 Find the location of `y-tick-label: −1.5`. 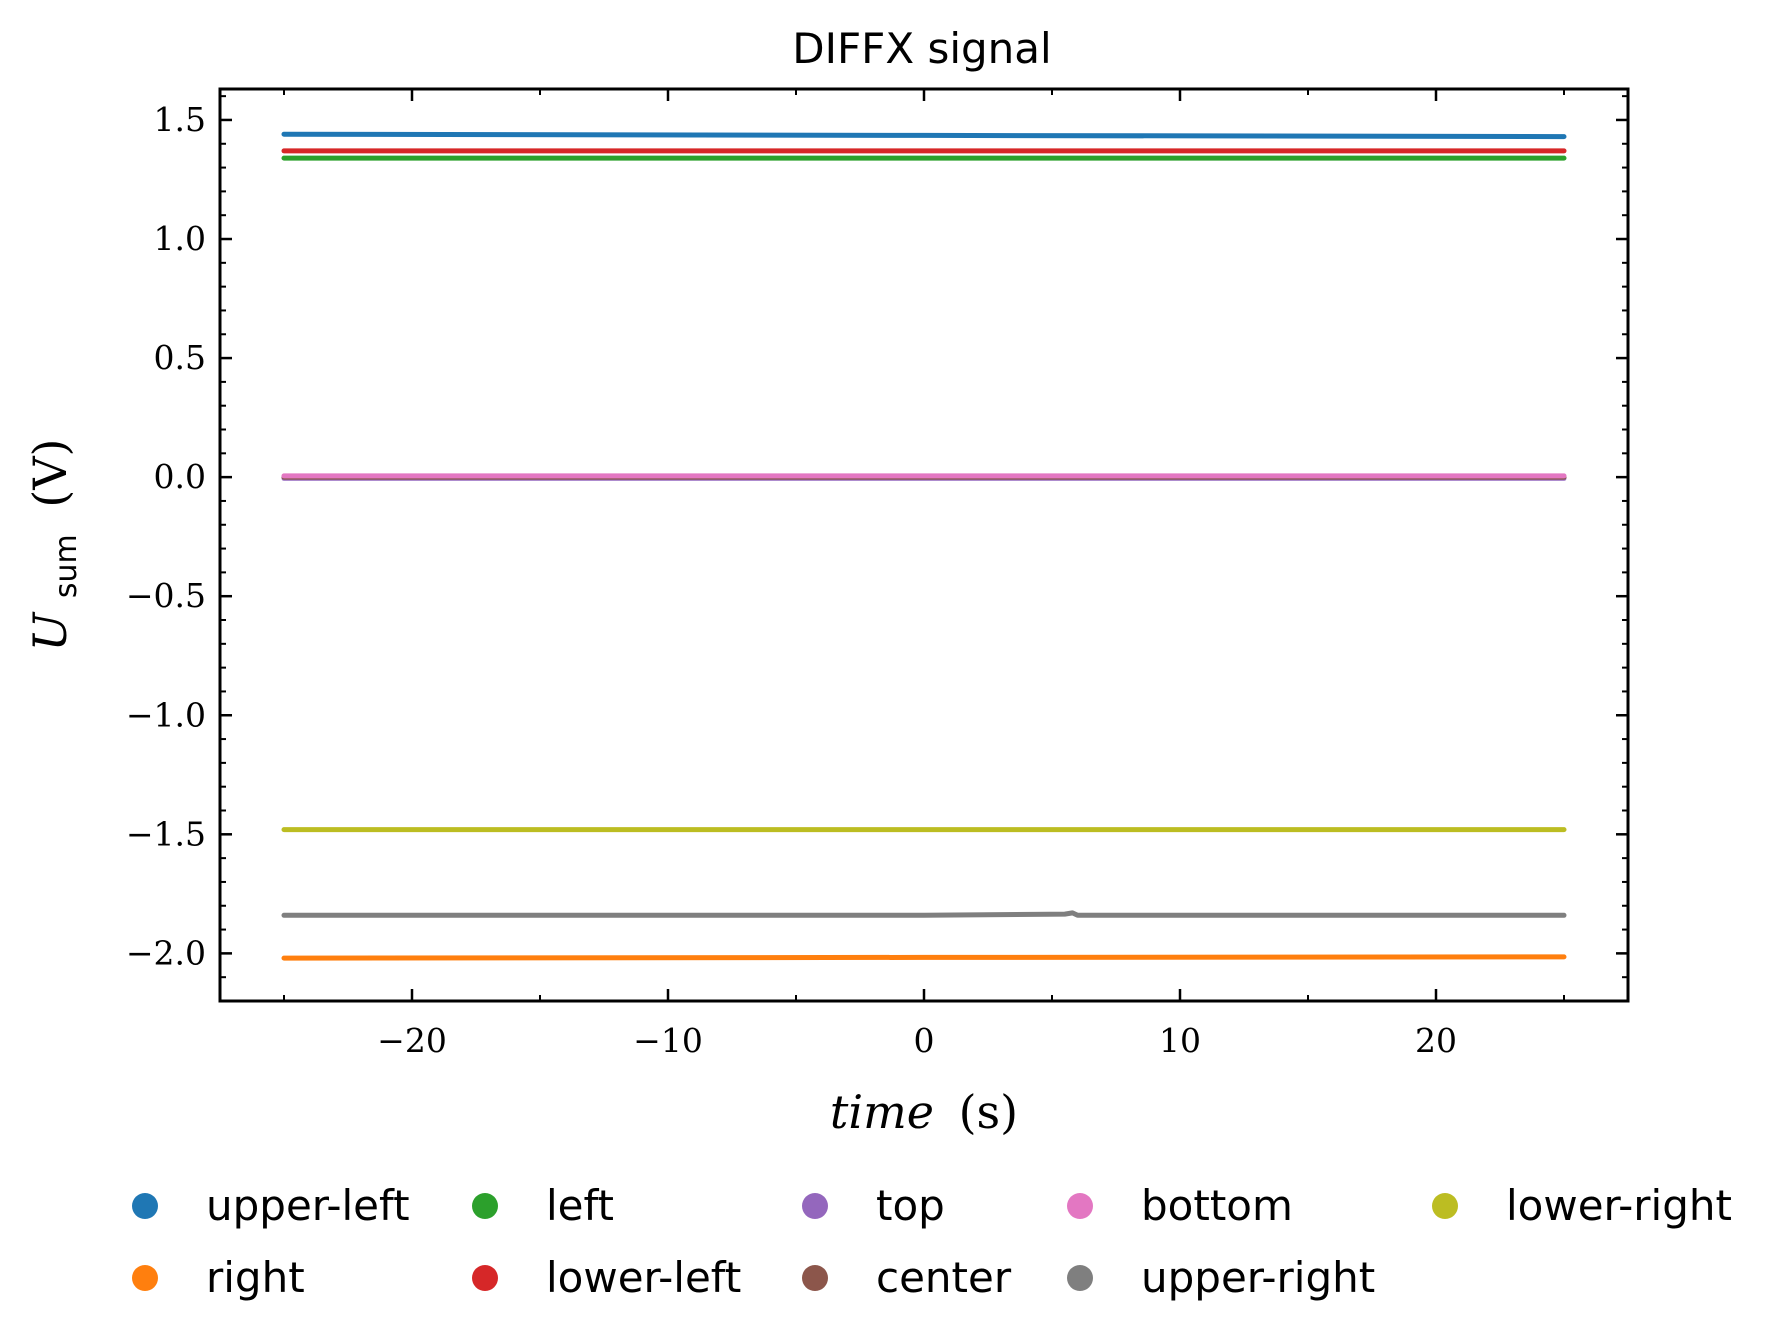

y-tick-label: −1.5 is located at coordinates (166, 833).